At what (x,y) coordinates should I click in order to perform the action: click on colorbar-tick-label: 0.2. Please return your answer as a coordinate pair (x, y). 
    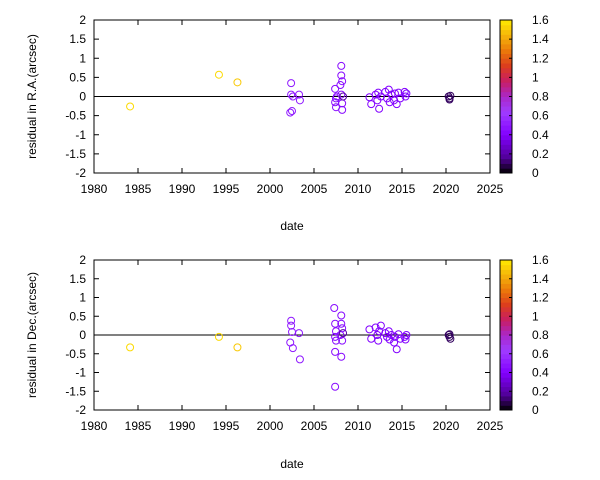
    Looking at the image, I should click on (540, 154).